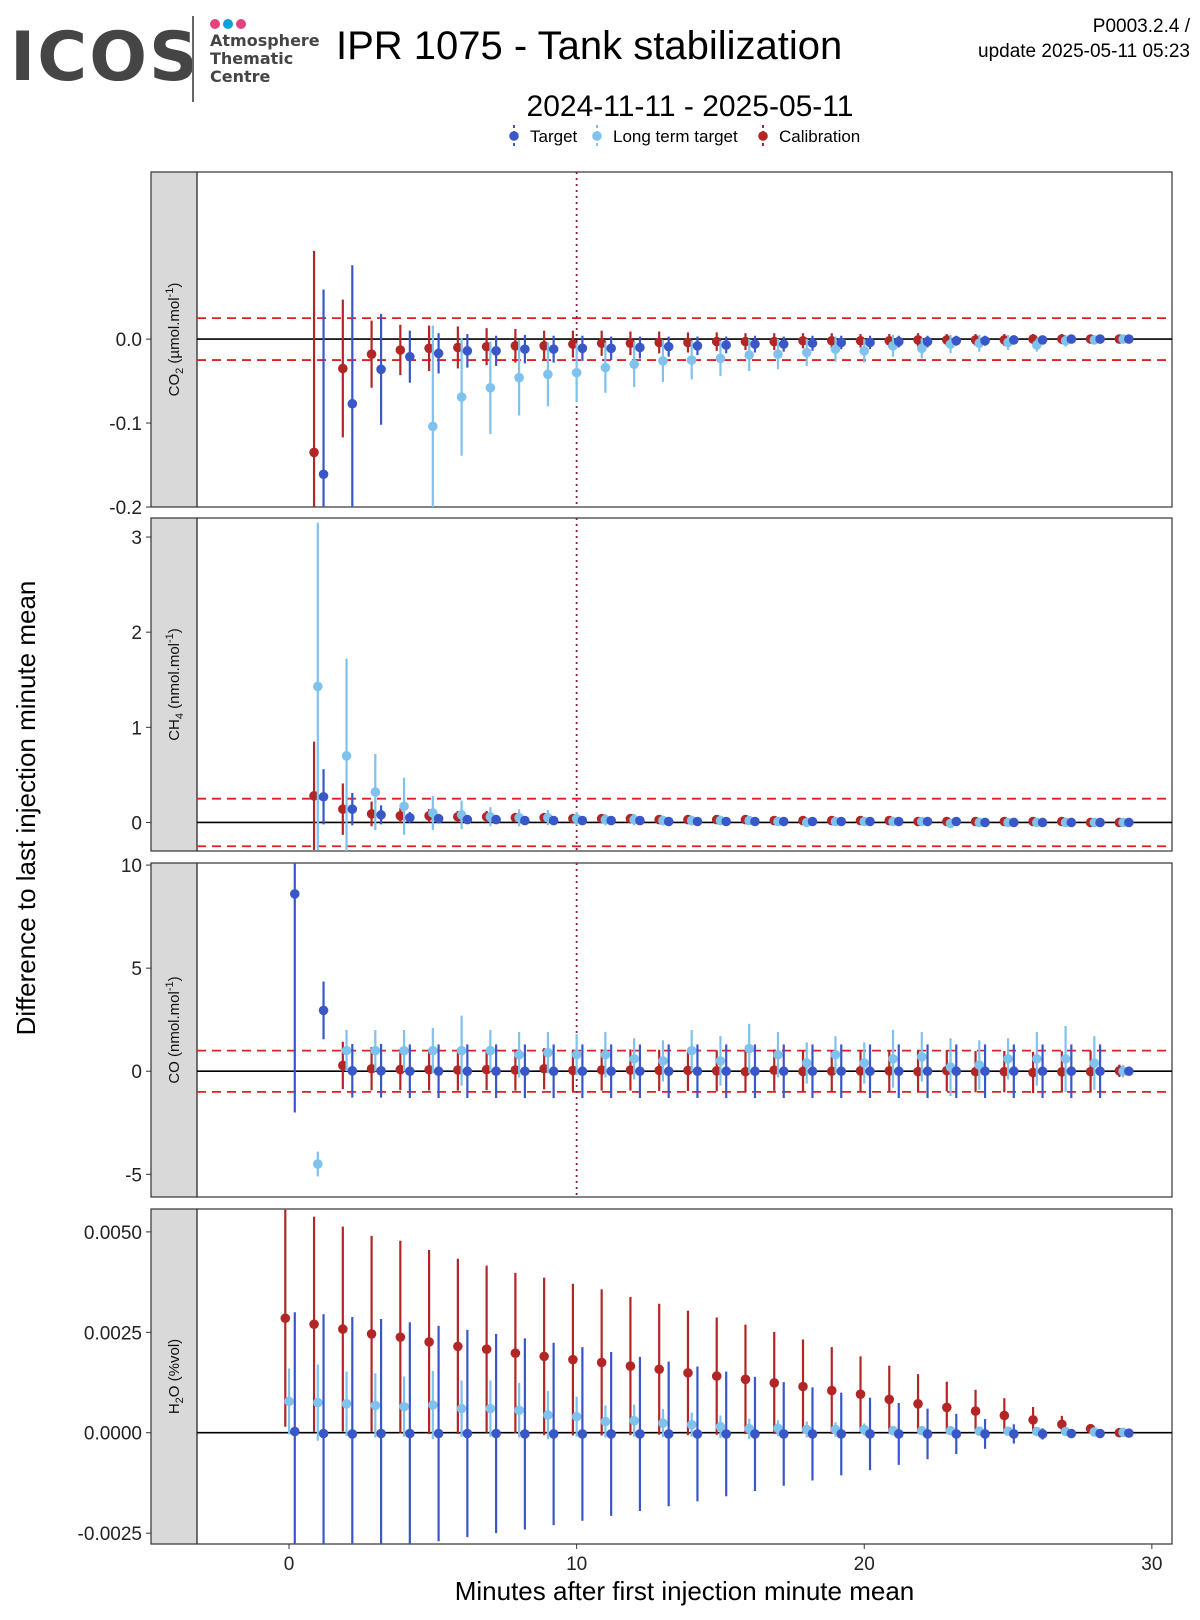  Describe the element at coordinates (1084, 39) in the screenshot. I see `version-info: P0003.2.4 / update 2025-05-11 05:23` at that location.